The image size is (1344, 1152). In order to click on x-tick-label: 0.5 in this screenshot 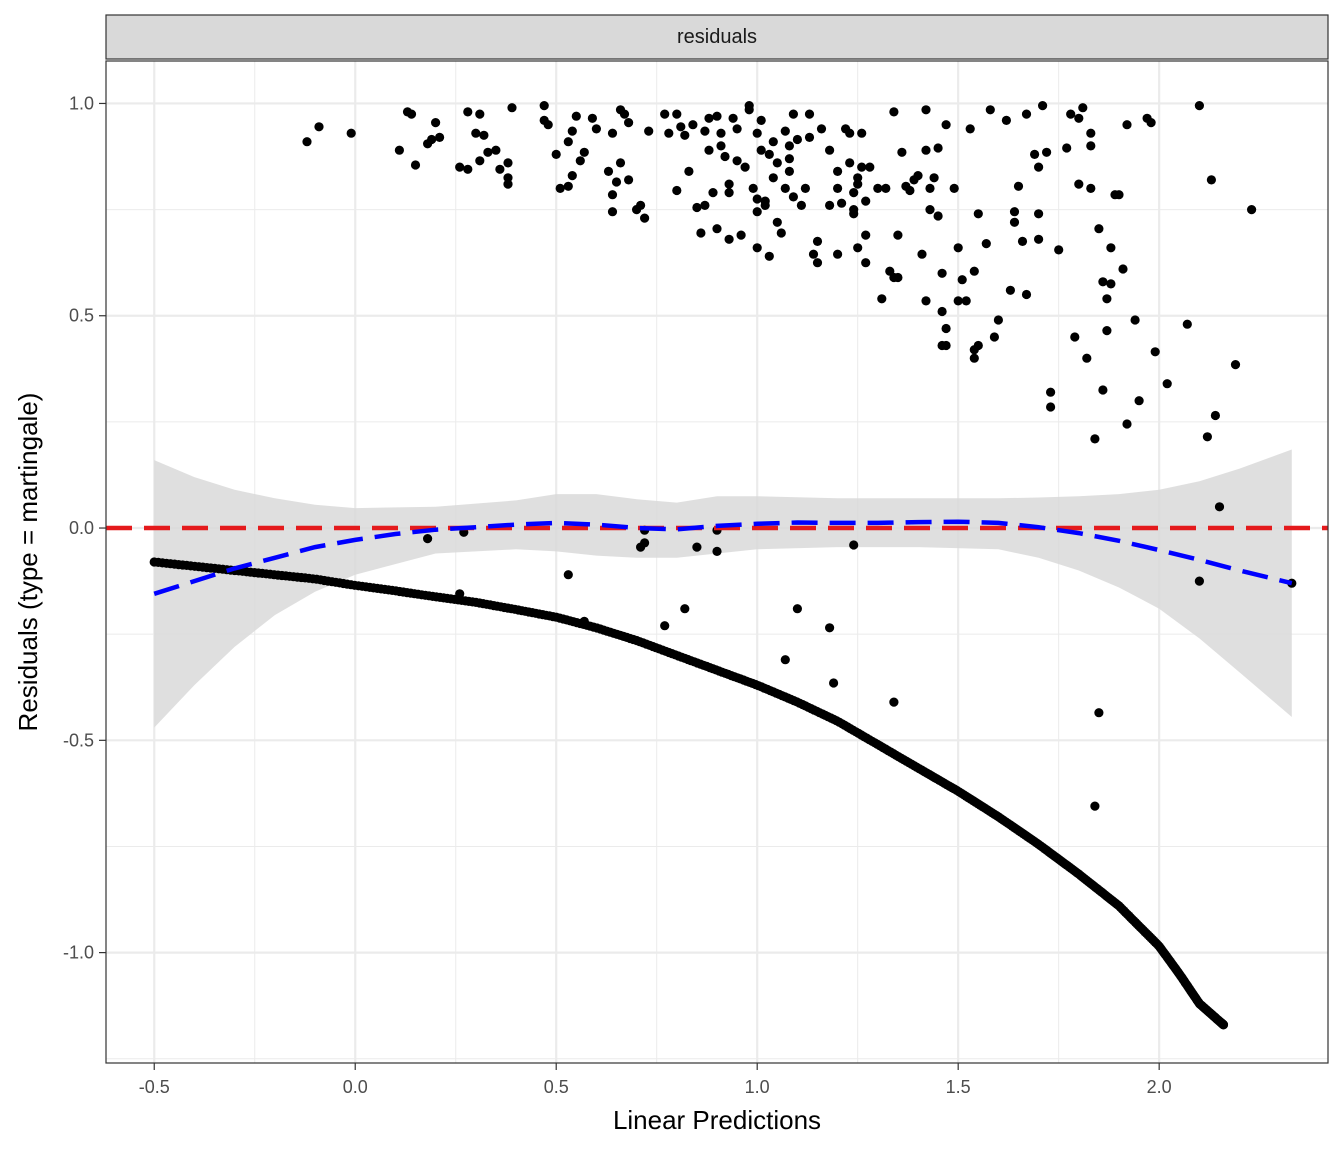, I will do `click(556, 1087)`.